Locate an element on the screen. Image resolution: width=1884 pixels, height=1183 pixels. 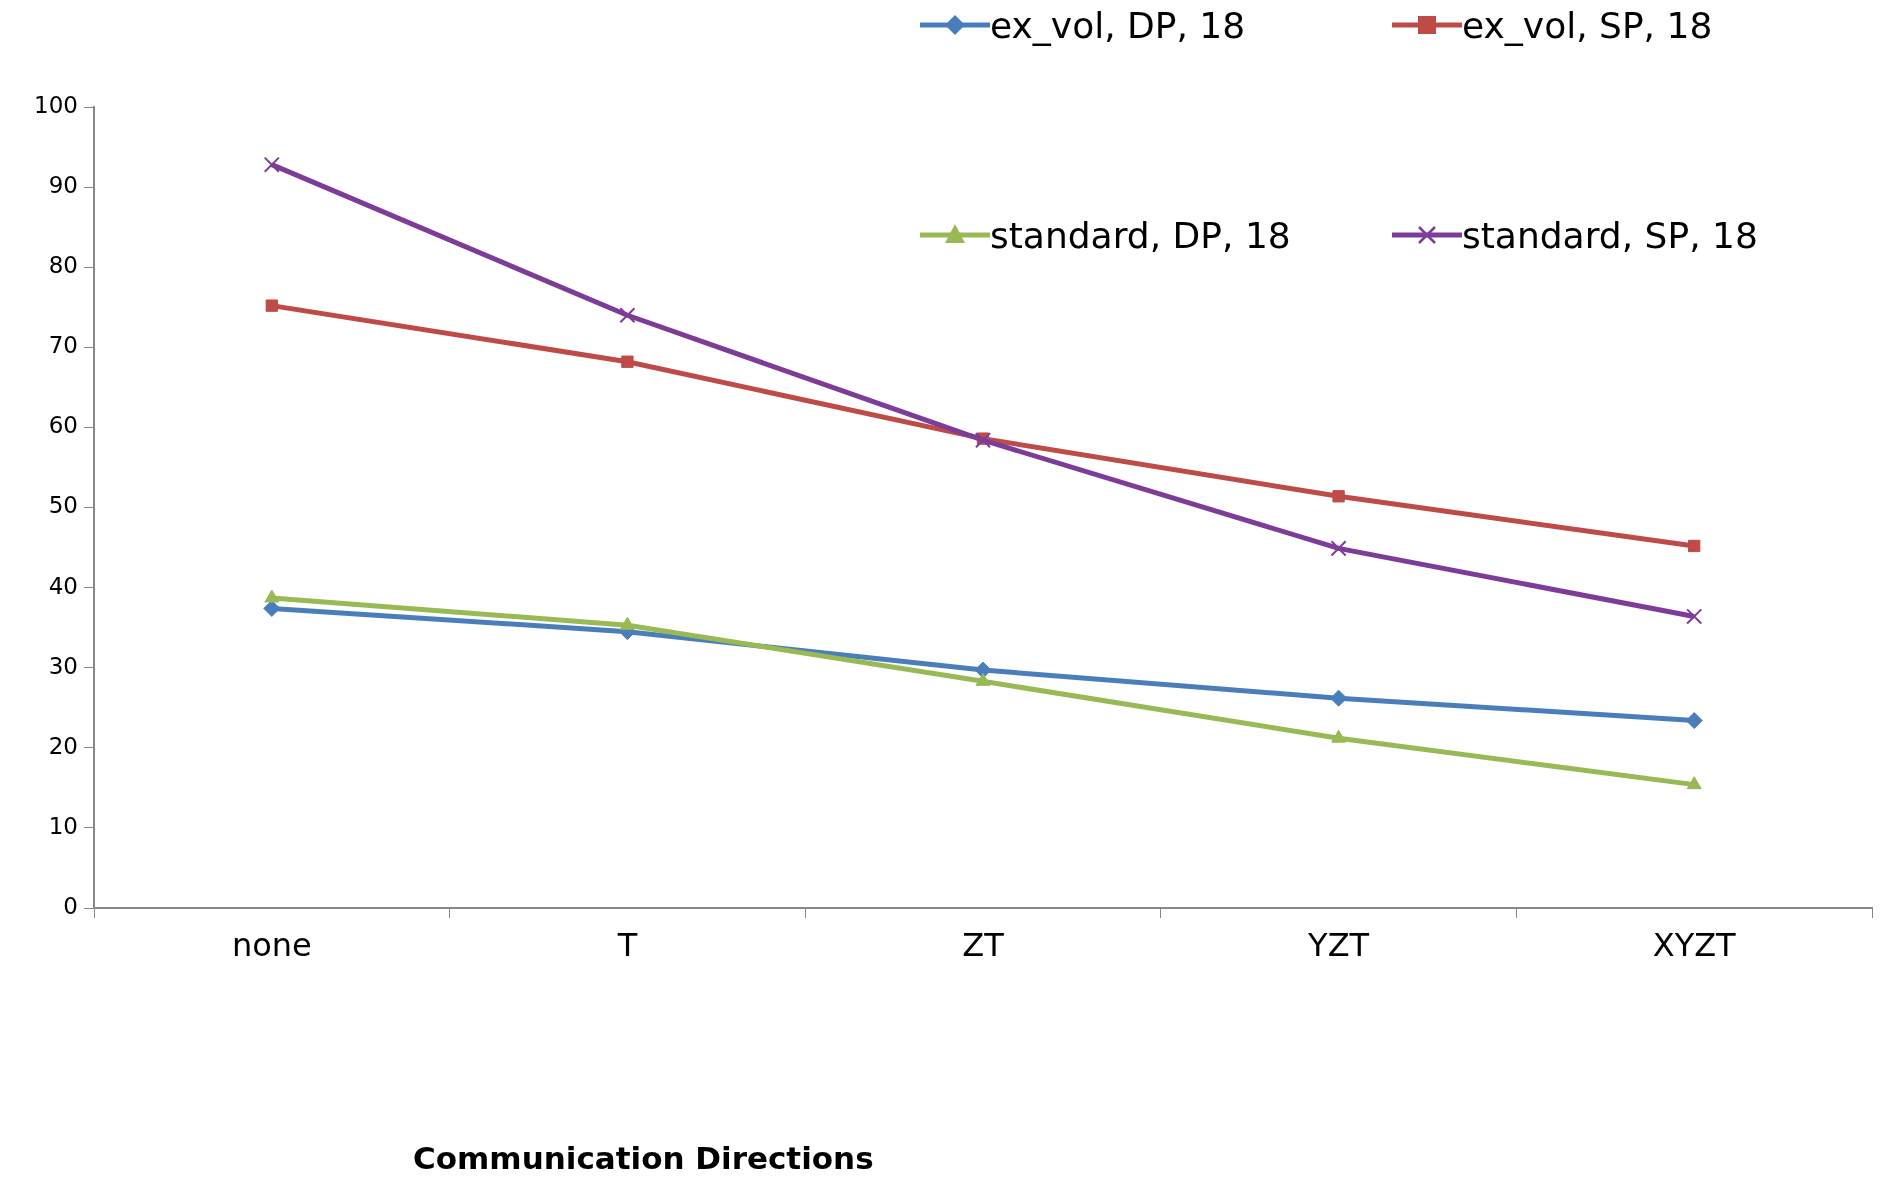
y-tick-label: 50 is located at coordinates (63, 505).